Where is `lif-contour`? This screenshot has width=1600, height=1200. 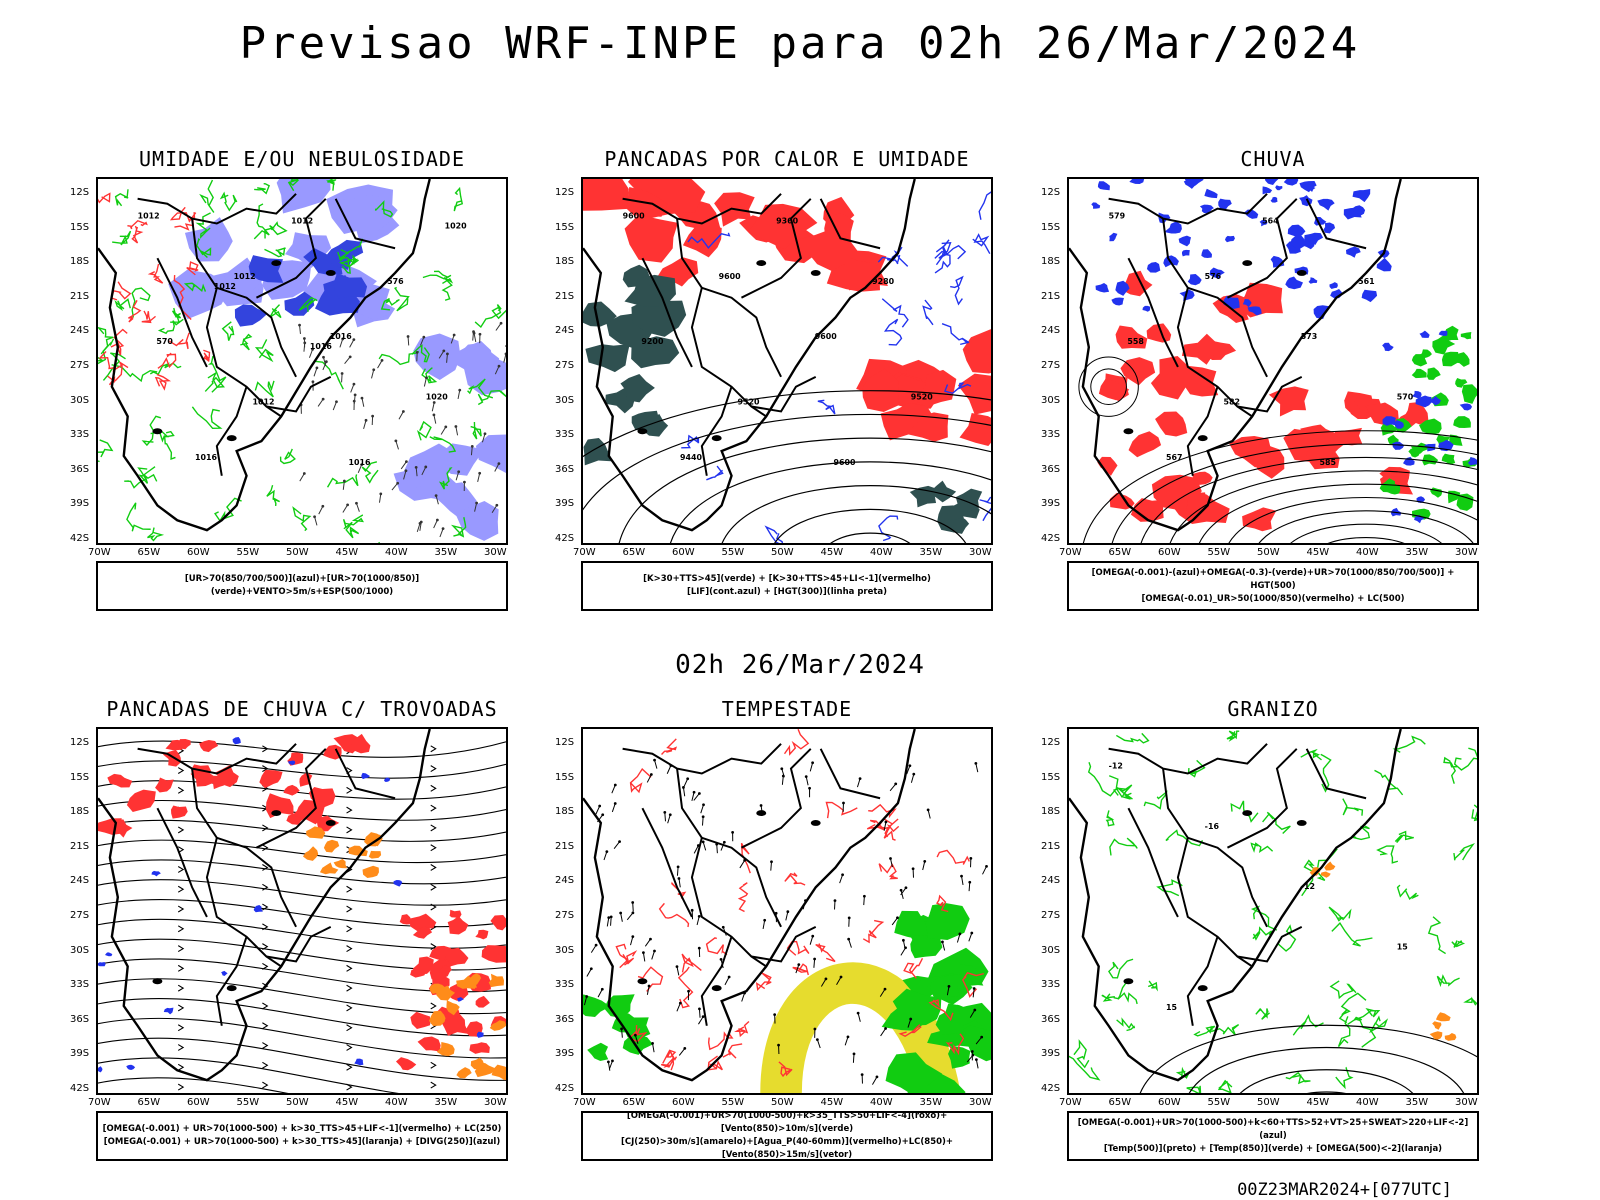
lif-contour is located at coordinates (774, 534).